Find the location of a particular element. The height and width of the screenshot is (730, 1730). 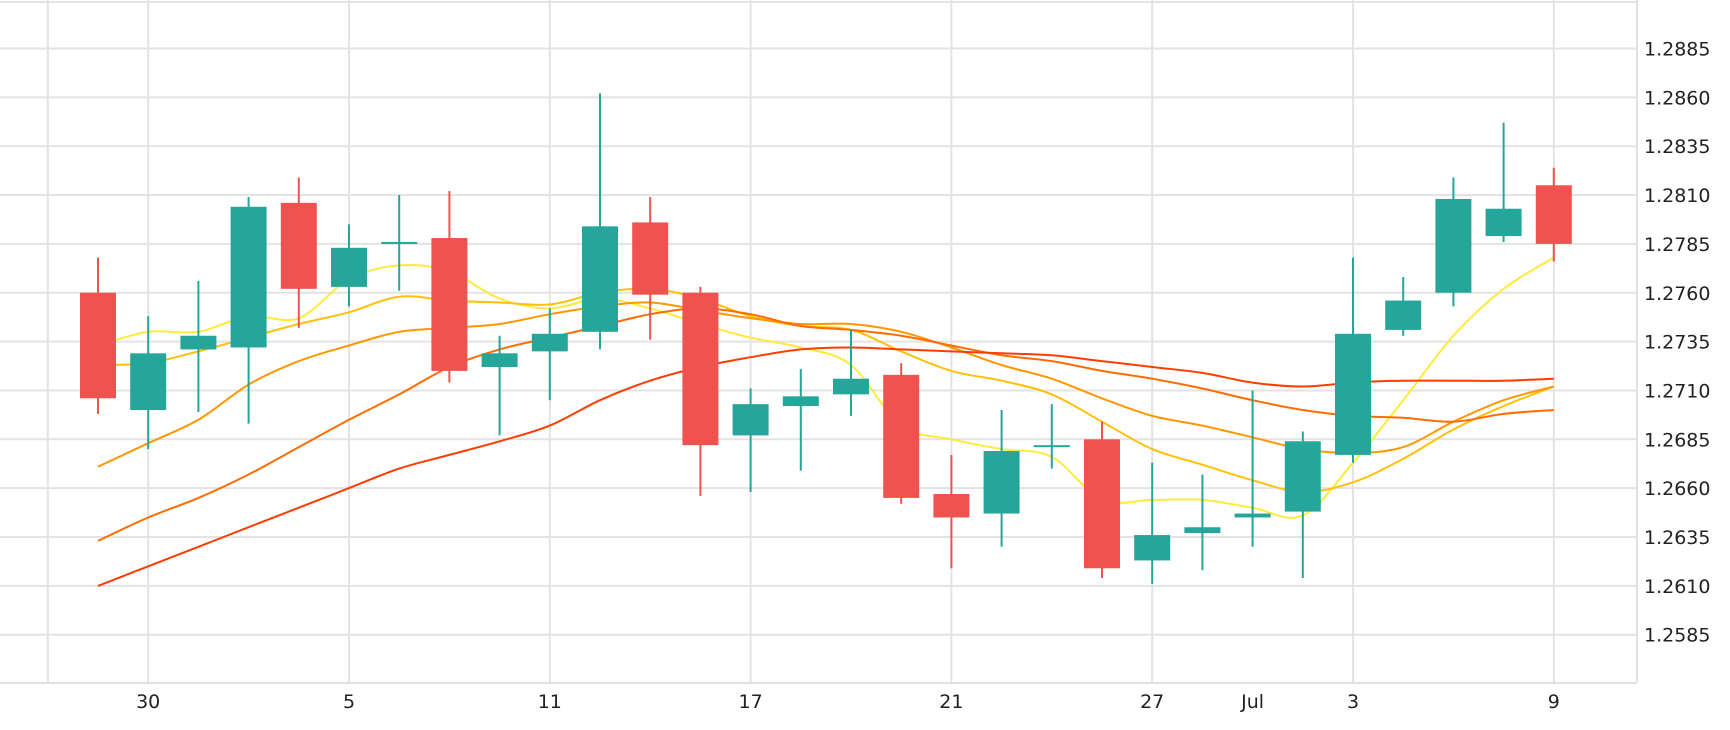

y-tick-label: 1.2860 is located at coordinates (1677, 98).